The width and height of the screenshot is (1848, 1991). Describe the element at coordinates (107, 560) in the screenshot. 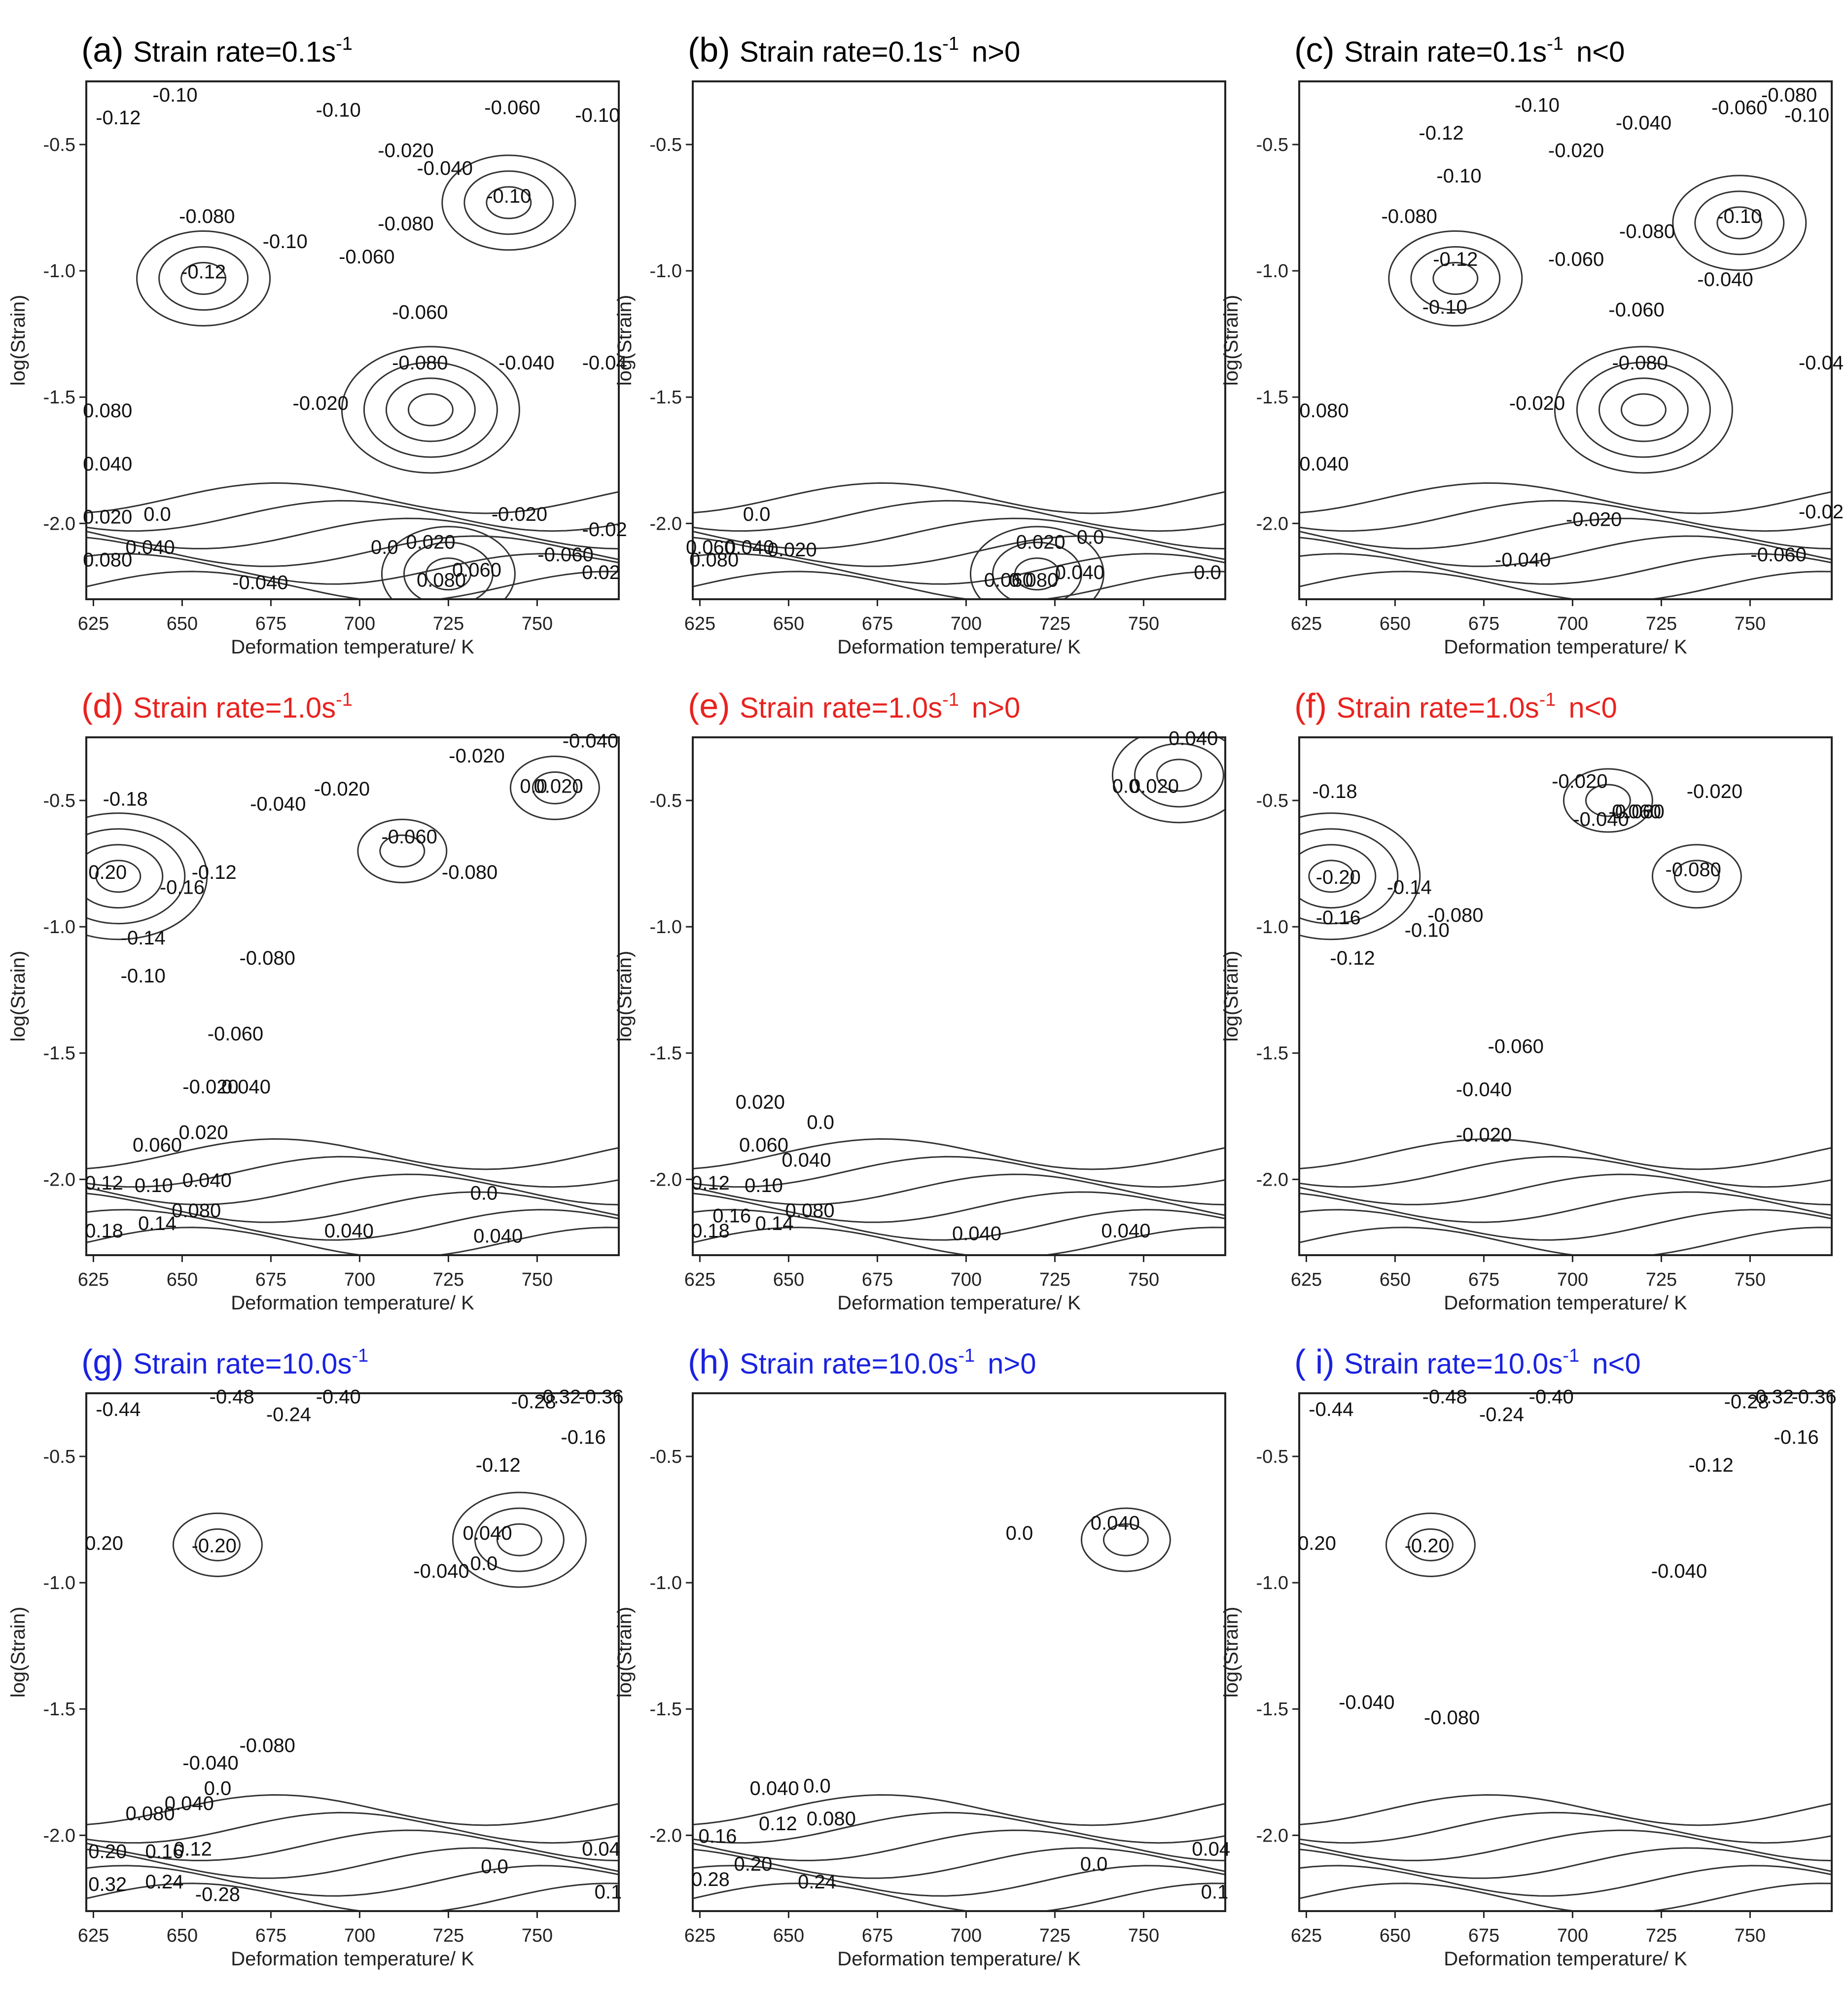

I see `contour-label: 0.080` at that location.